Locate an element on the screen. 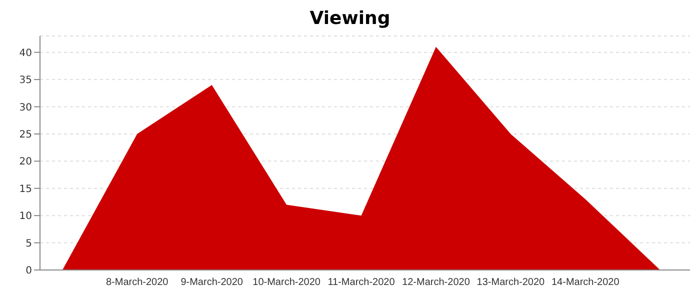  y-tick-label: 40 is located at coordinates (25, 53).